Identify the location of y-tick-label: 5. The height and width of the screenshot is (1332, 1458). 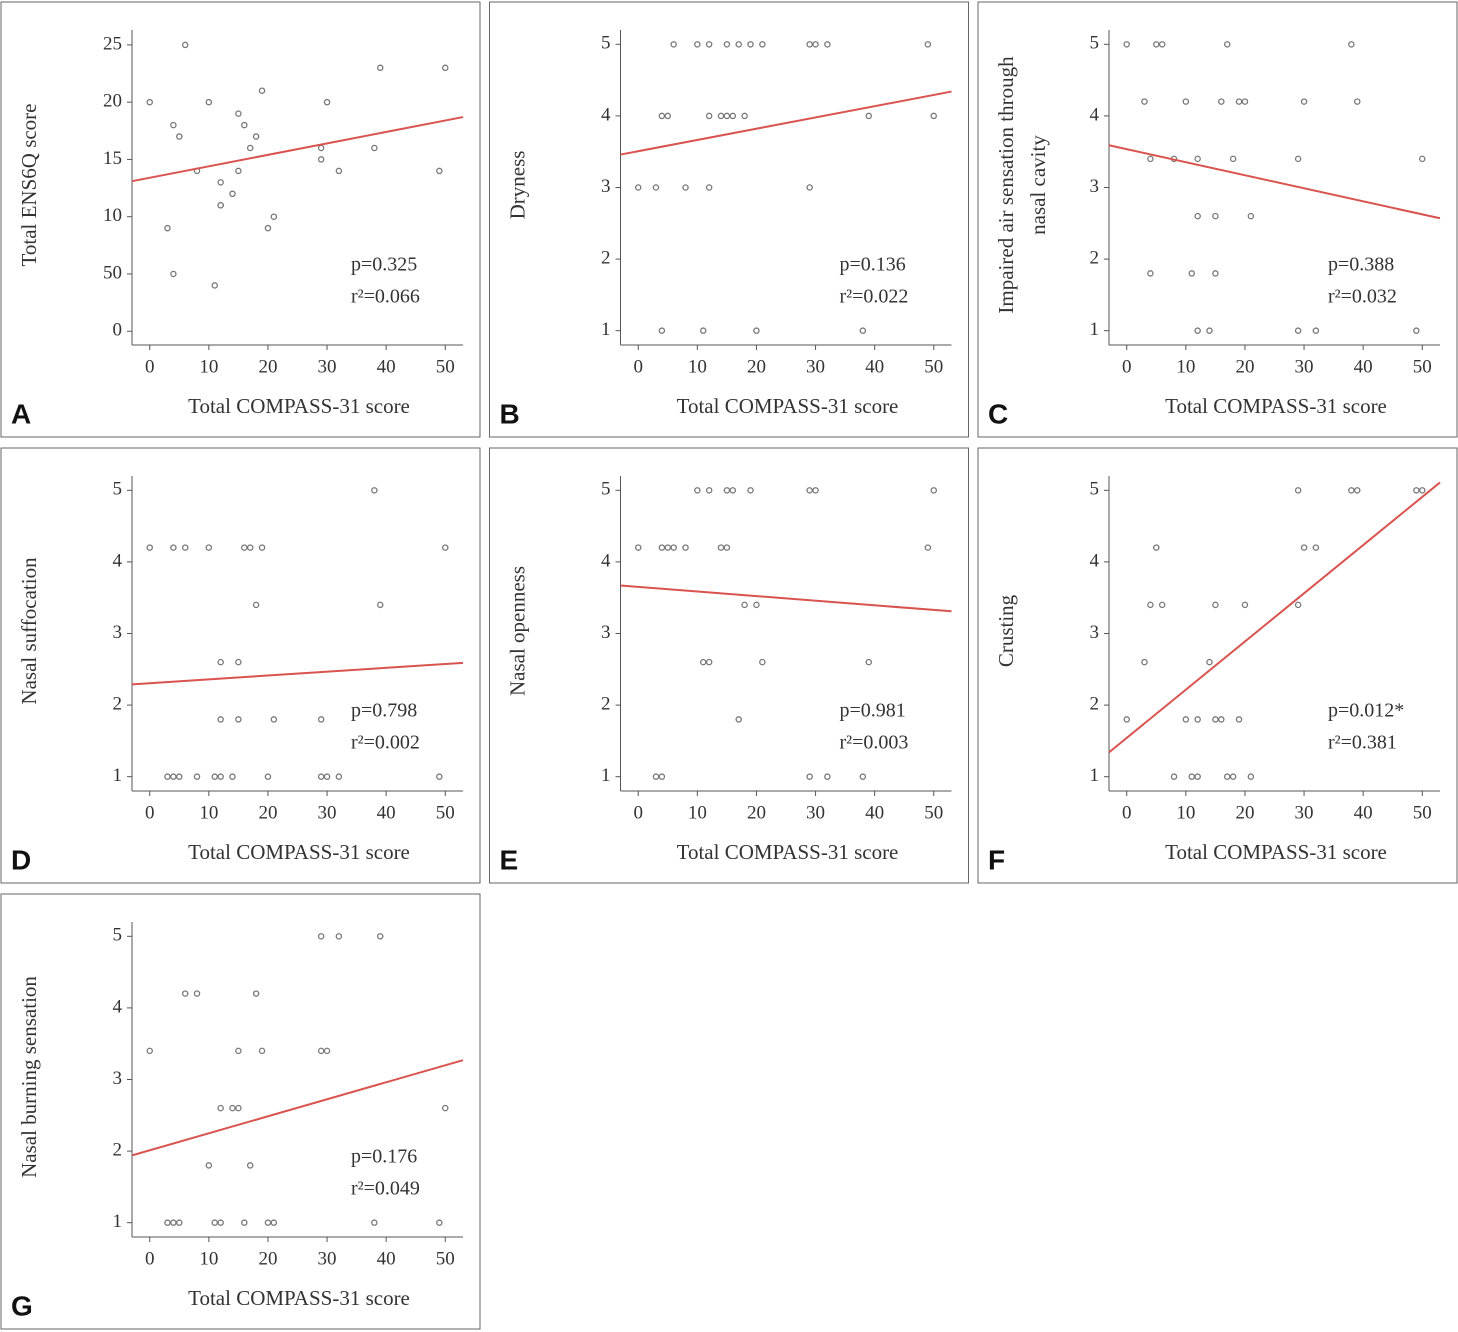
(1095, 489).